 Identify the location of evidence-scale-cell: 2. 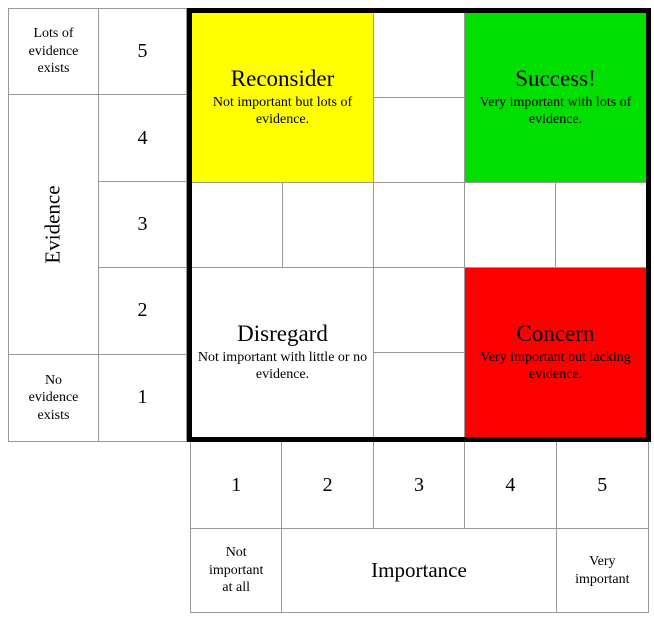
(142, 311).